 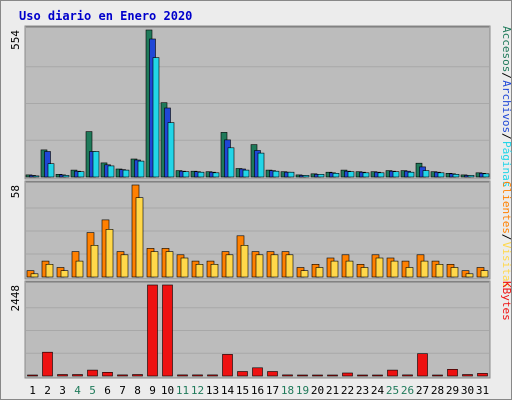 I want to click on bar-páginas-day-6, so click(x=111, y=171).